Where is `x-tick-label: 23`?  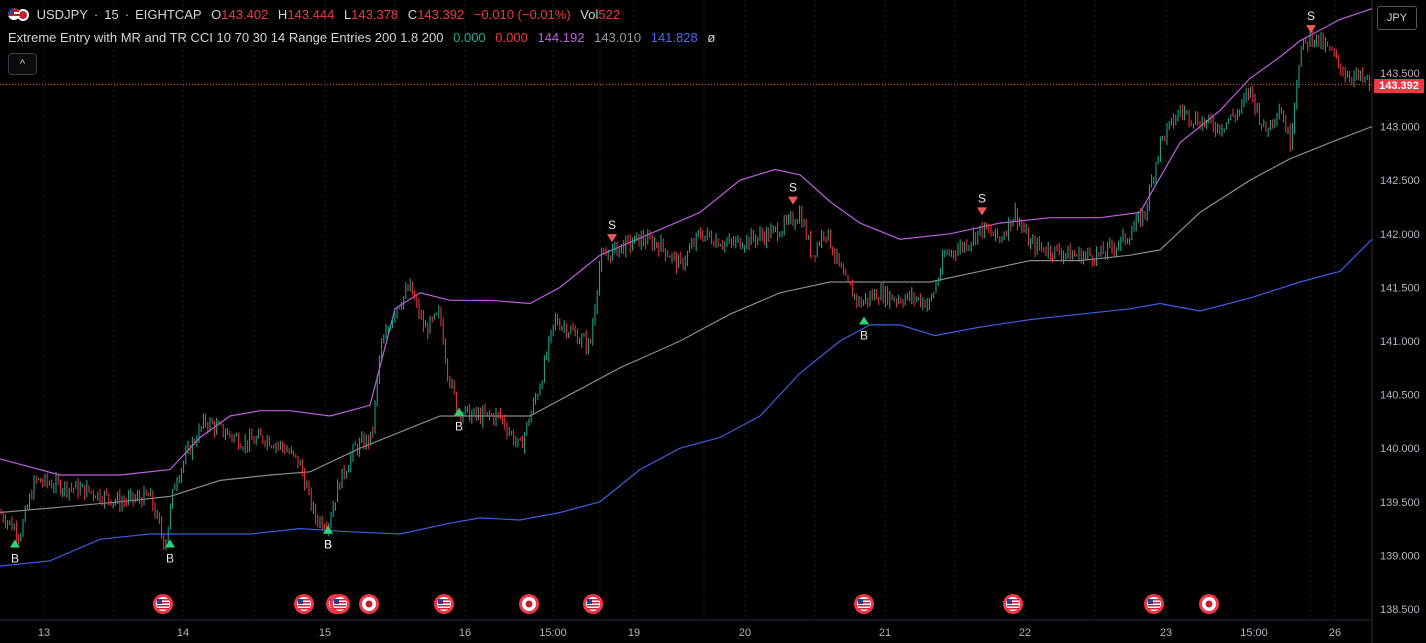 x-tick-label: 23 is located at coordinates (1166, 633).